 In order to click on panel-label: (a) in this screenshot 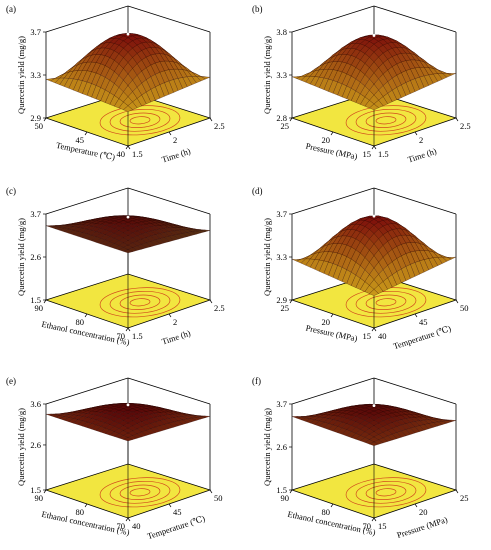, I will do `click(11, 9)`.